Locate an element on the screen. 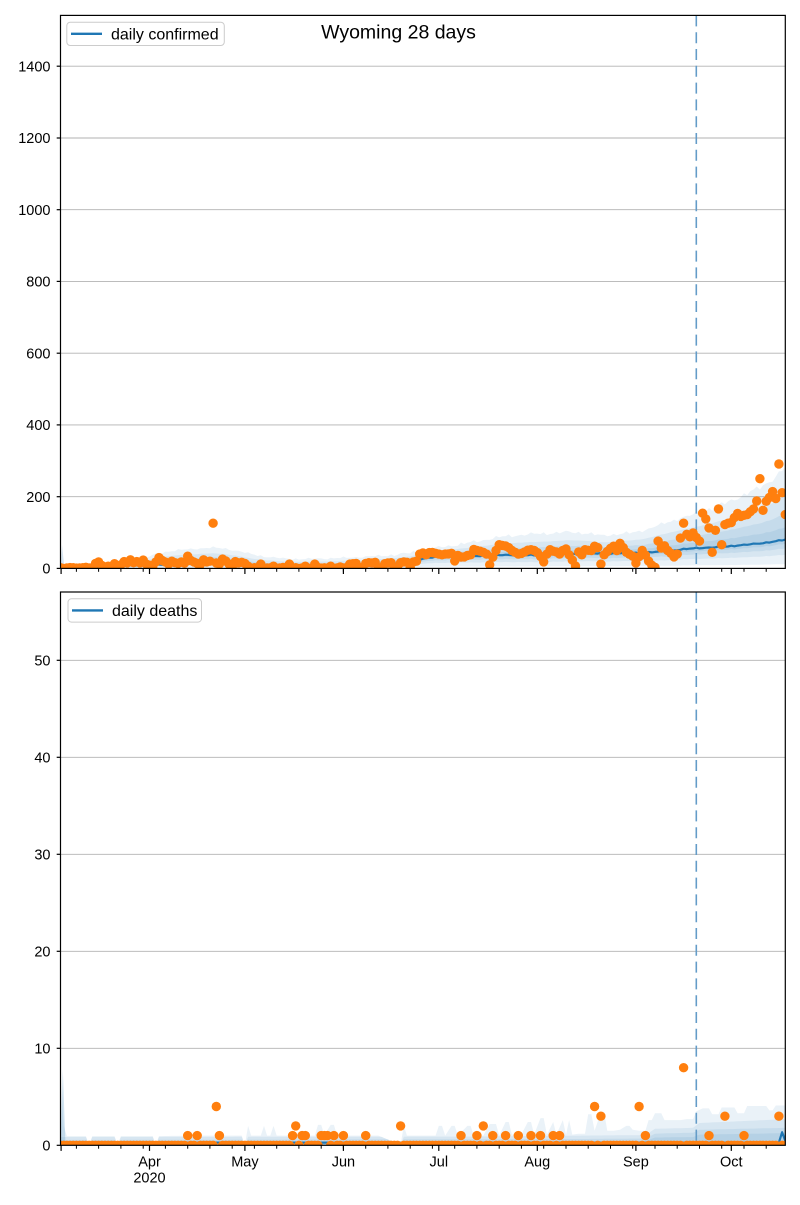 This screenshot has width=800, height=1205. svg-text: 400 is located at coordinates (38, 426).